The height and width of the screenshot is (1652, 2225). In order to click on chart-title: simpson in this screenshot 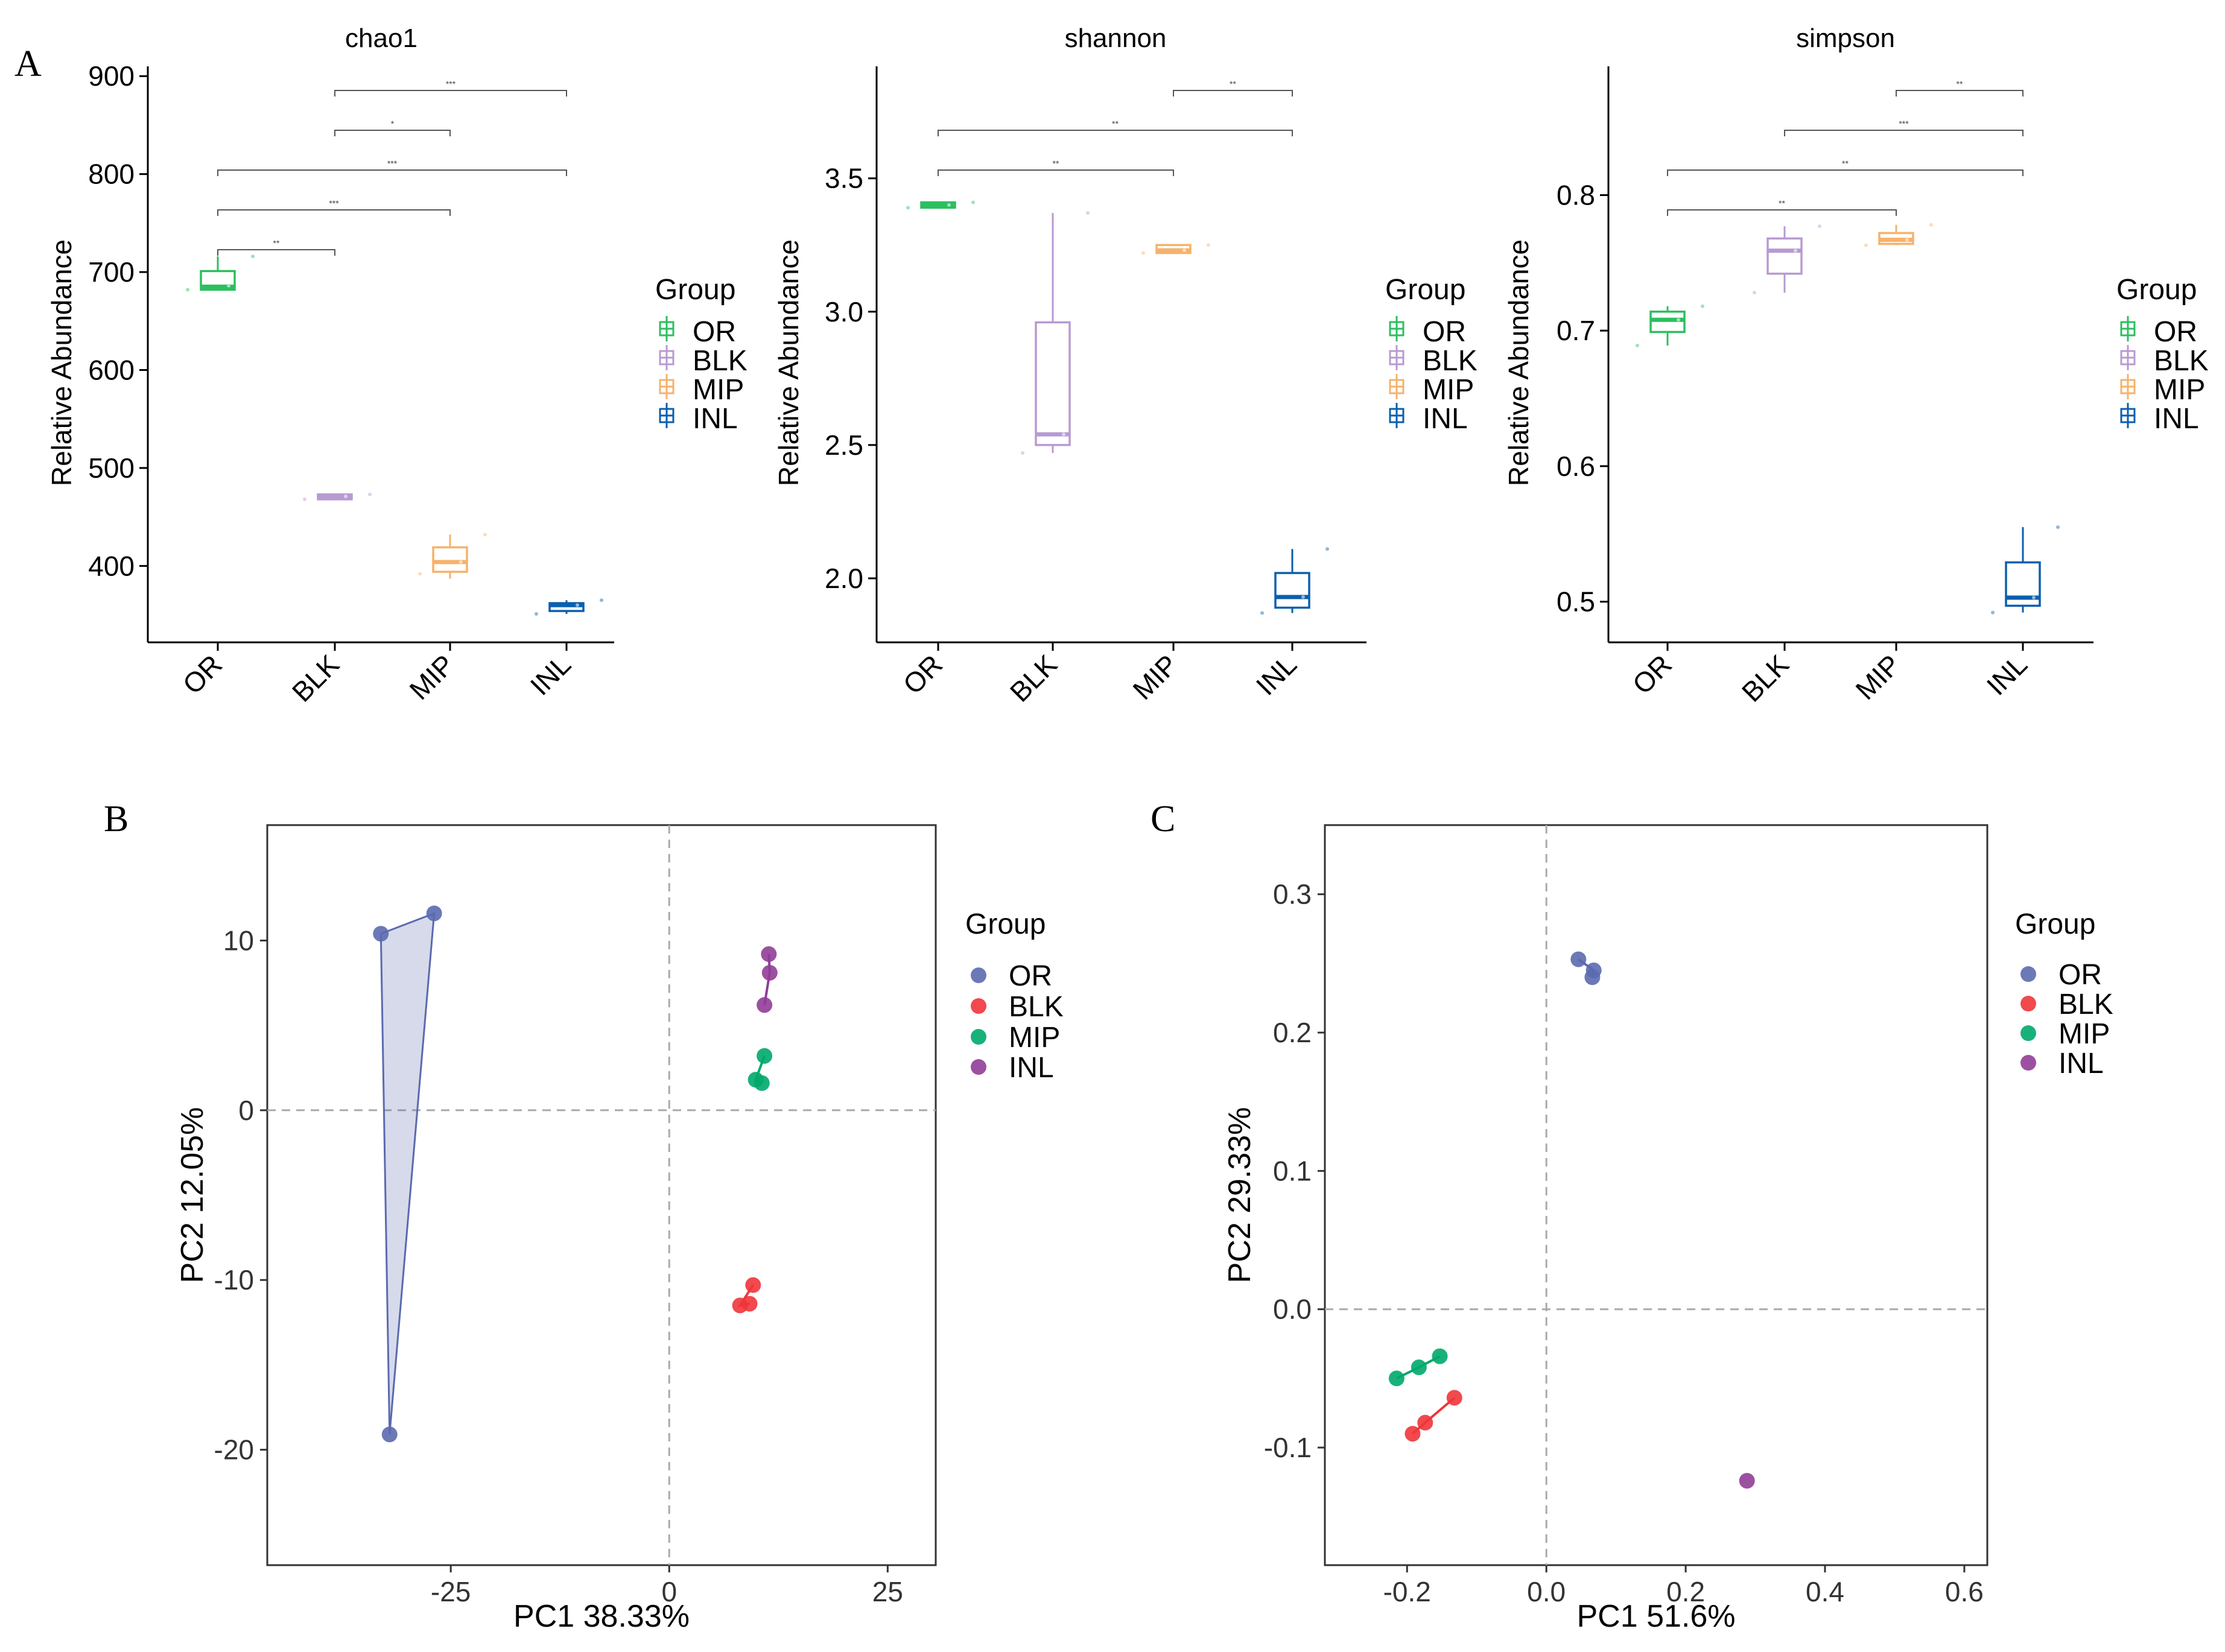, I will do `click(1846, 38)`.